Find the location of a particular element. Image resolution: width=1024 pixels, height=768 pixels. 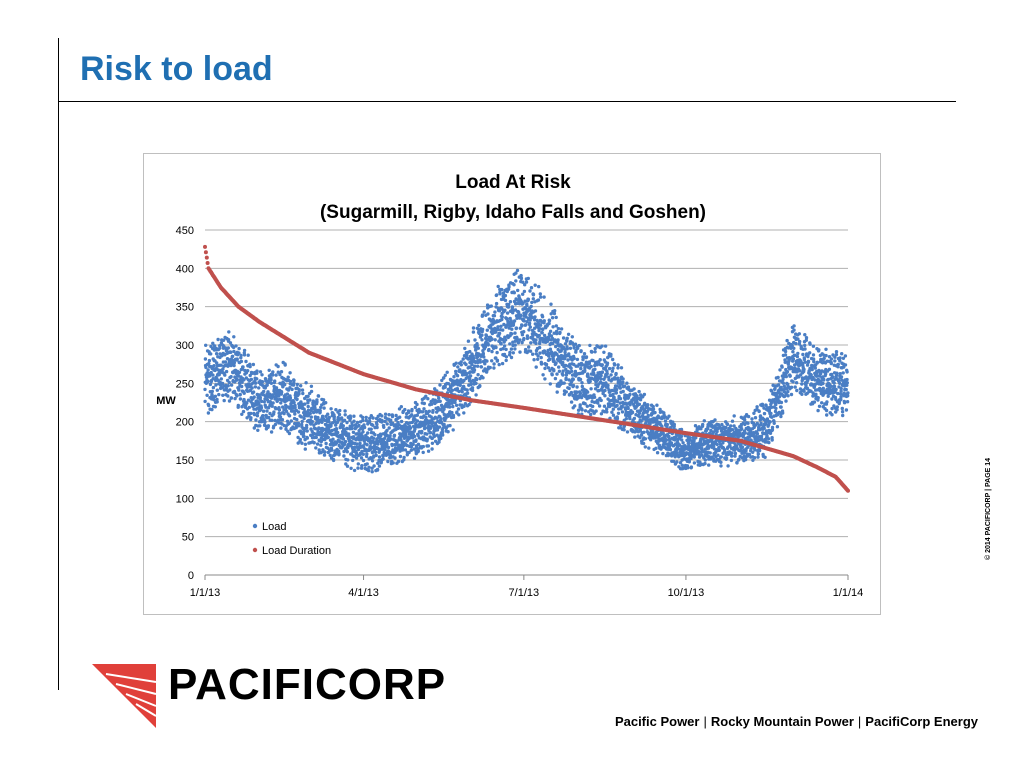

chart-title: Load At Risk is located at coordinates (513, 182).